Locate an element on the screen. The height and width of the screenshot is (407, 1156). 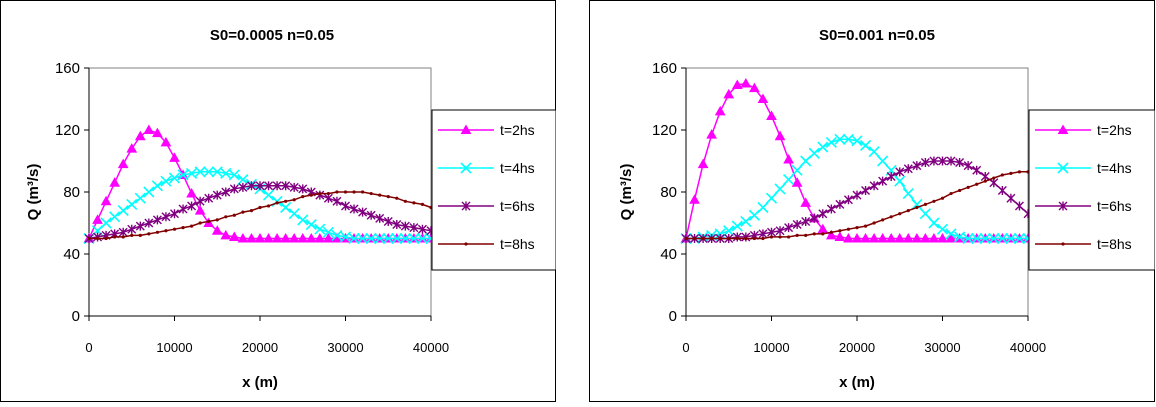
y-tick-label: 0 is located at coordinates (76, 316).